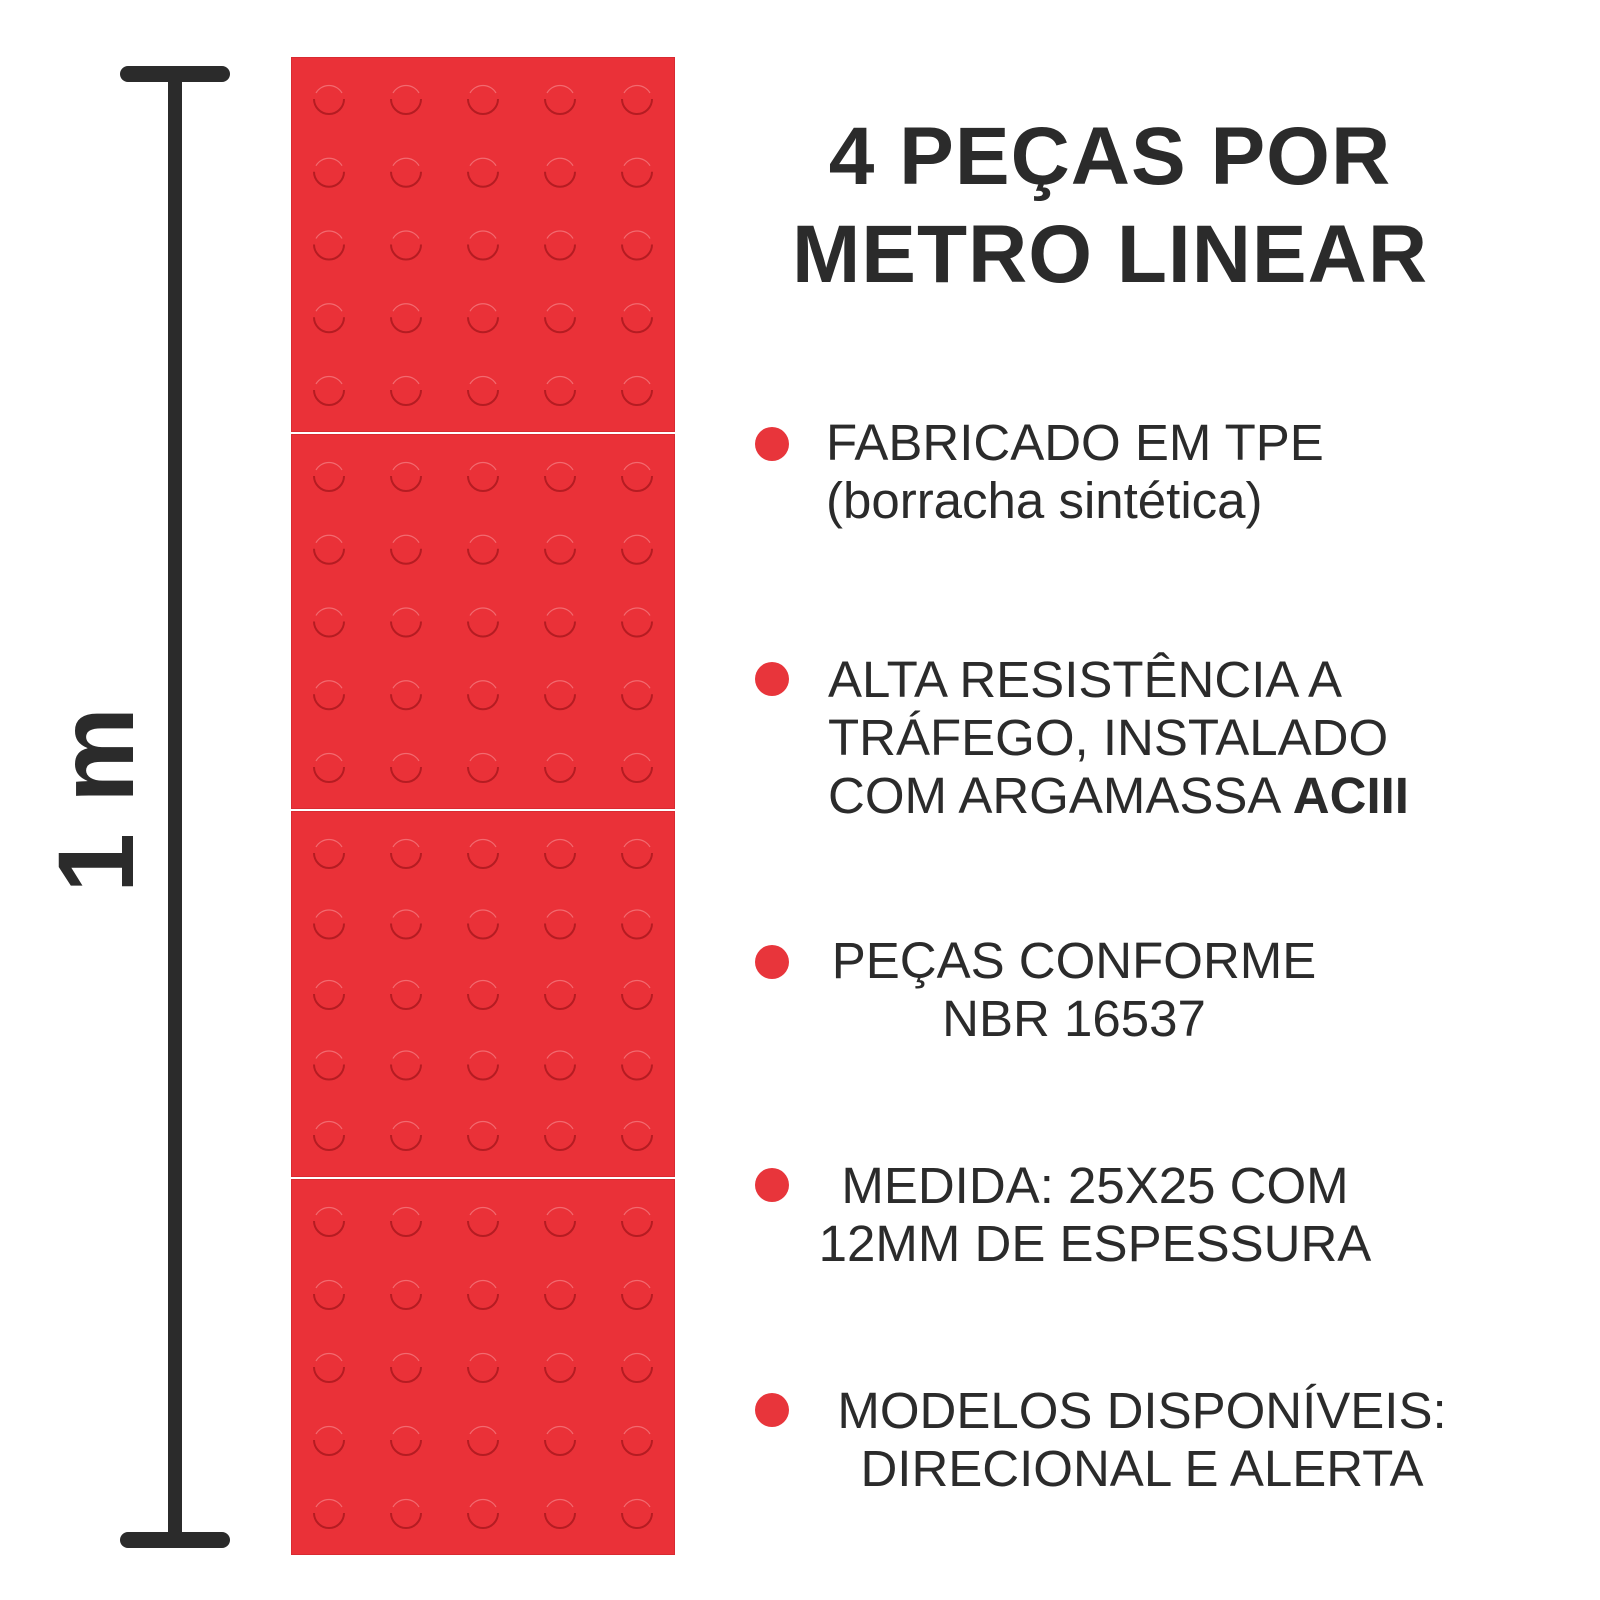  I want to click on page-title: 4 PEÇAS POR METRO LINEAR, so click(1110, 206).